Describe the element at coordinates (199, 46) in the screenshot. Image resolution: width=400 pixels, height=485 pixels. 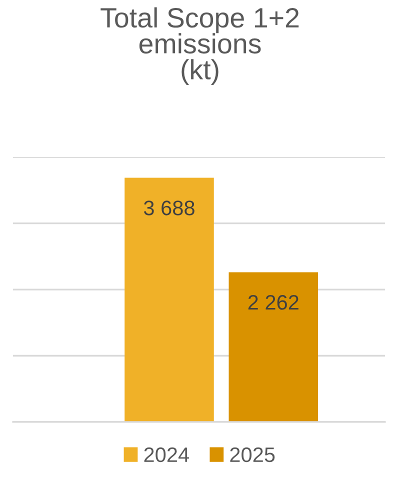
I see `chart-title: Total Scope 1+2 emissions (kt)` at that location.